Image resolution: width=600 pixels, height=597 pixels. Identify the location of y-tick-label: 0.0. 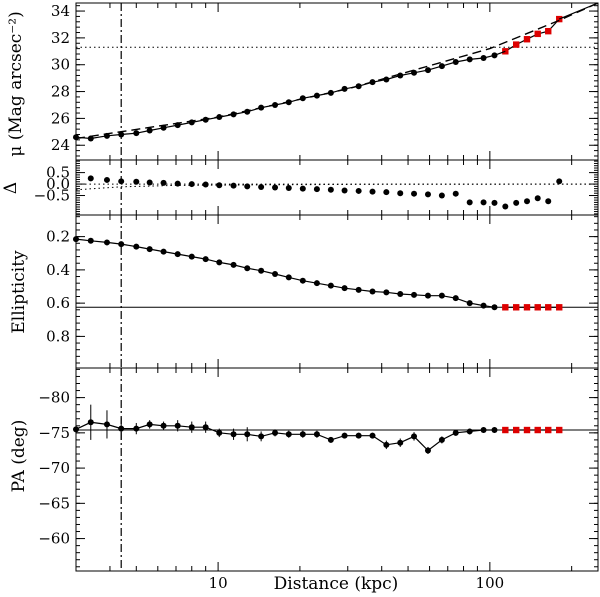
(58, 184).